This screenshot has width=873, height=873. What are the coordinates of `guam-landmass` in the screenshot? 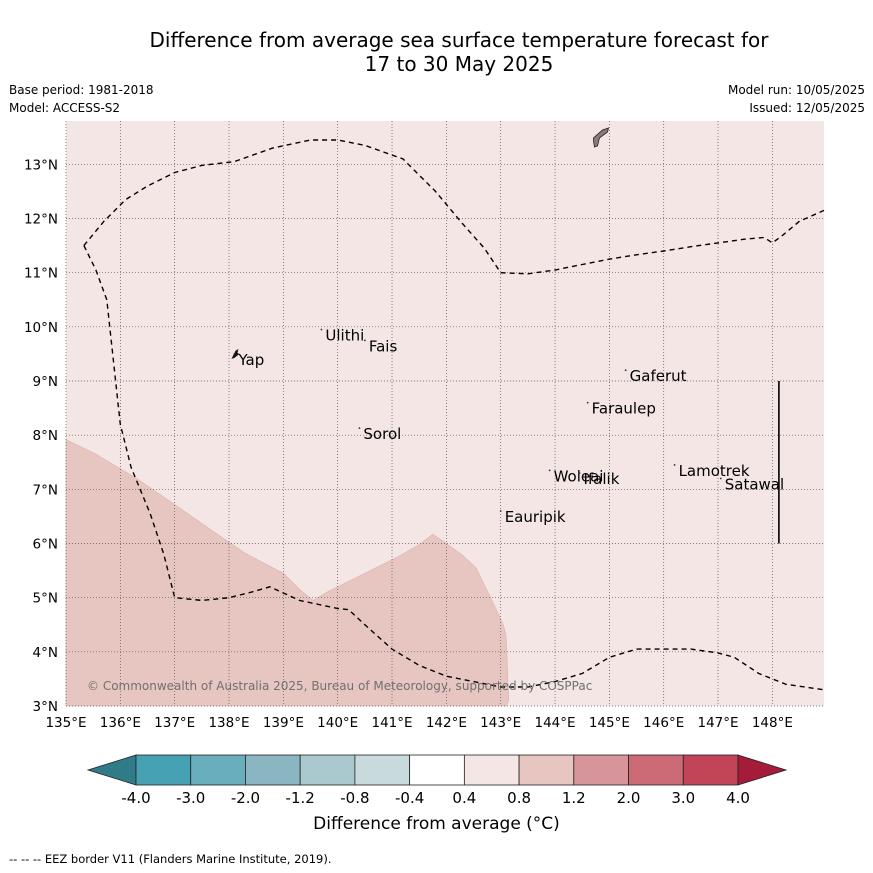 It's located at (601, 137).